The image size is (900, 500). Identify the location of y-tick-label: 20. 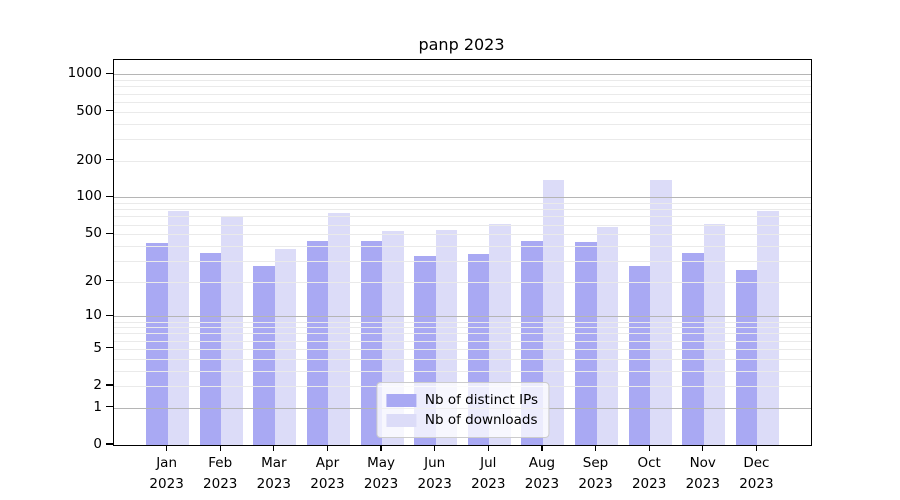
(93, 280).